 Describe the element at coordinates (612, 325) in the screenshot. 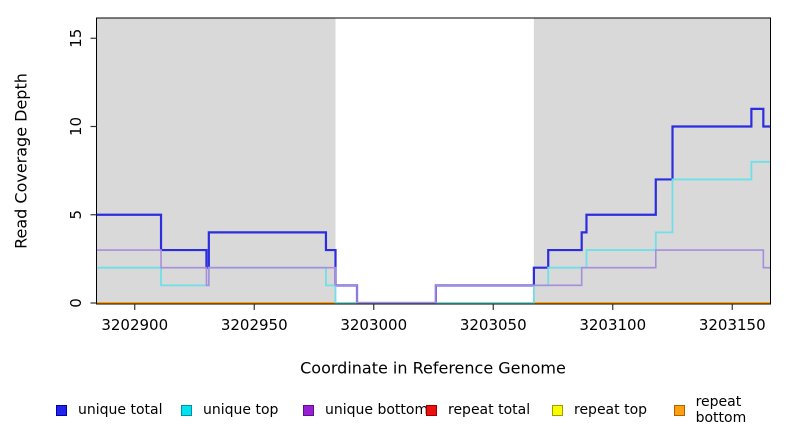

I see `x-tick-label: 3203100` at that location.